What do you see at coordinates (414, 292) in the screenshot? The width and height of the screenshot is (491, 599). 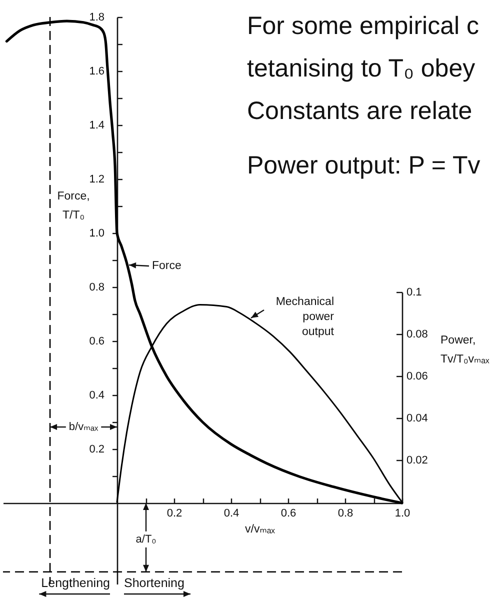 I see `y2-tick-label: 0.1` at bounding box center [414, 292].